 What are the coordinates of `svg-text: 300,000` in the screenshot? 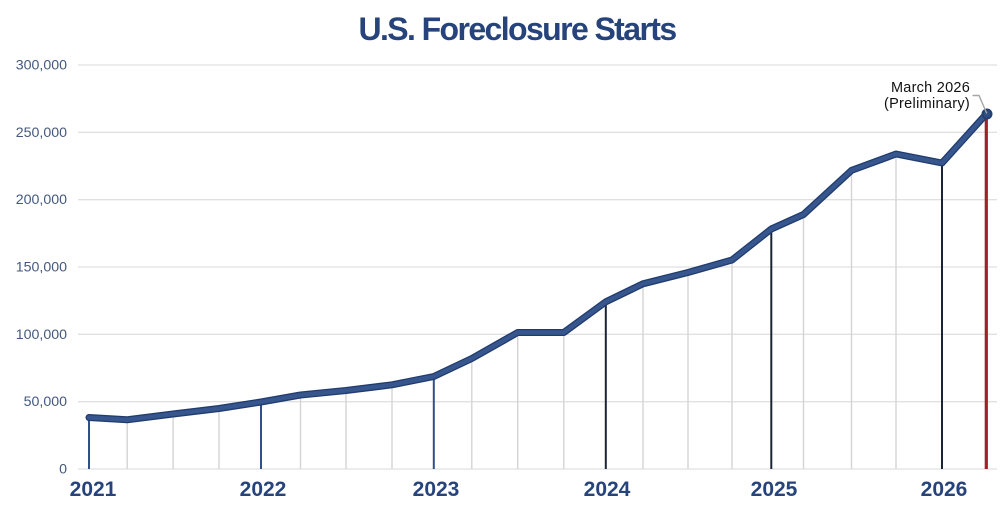 It's located at (41, 66).